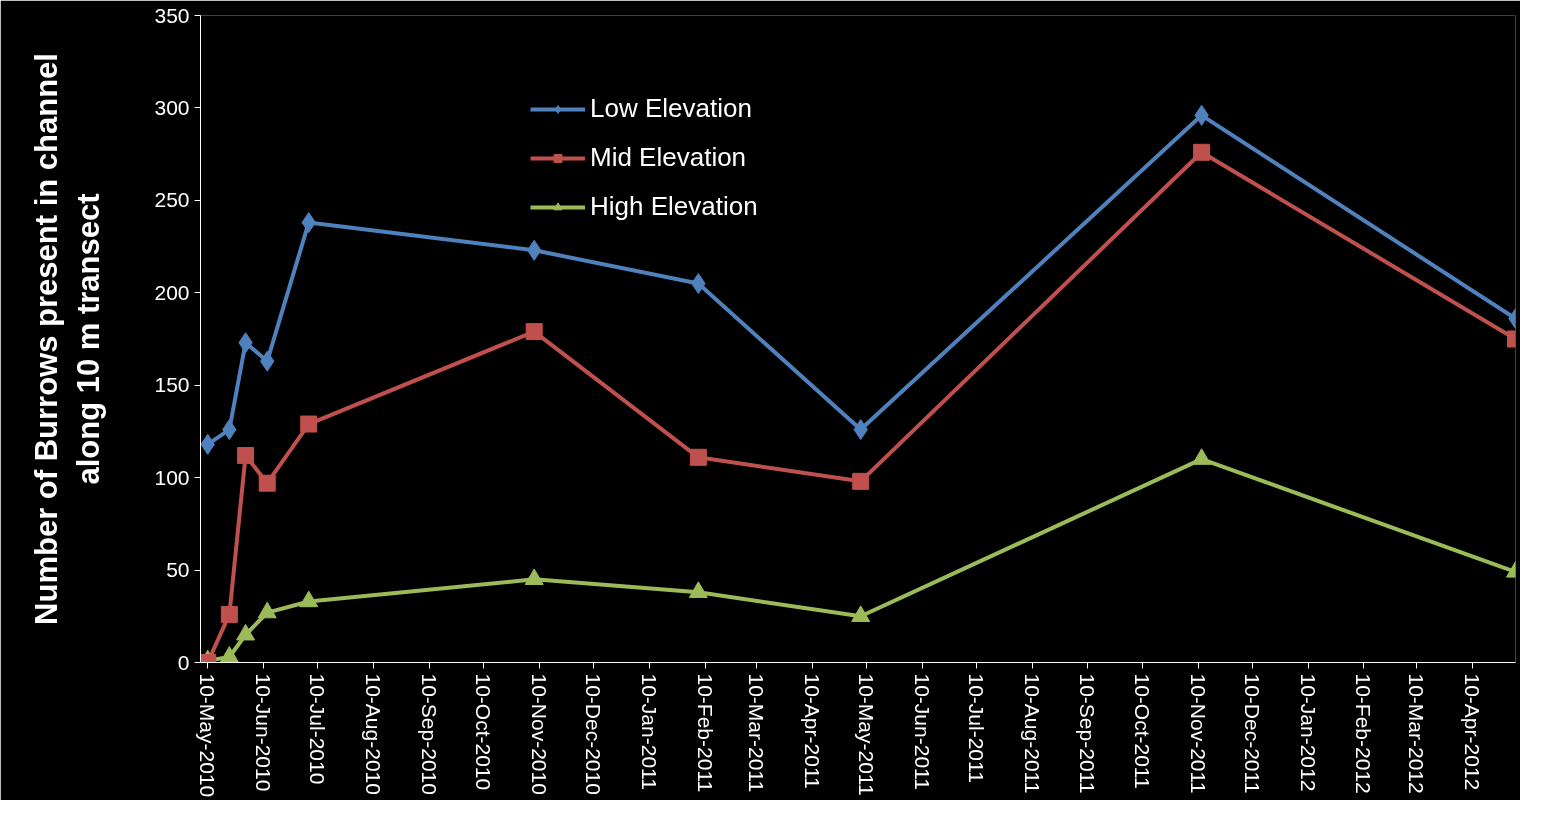  Describe the element at coordinates (668, 157) in the screenshot. I see `legend-label: Mid Elevation` at that location.